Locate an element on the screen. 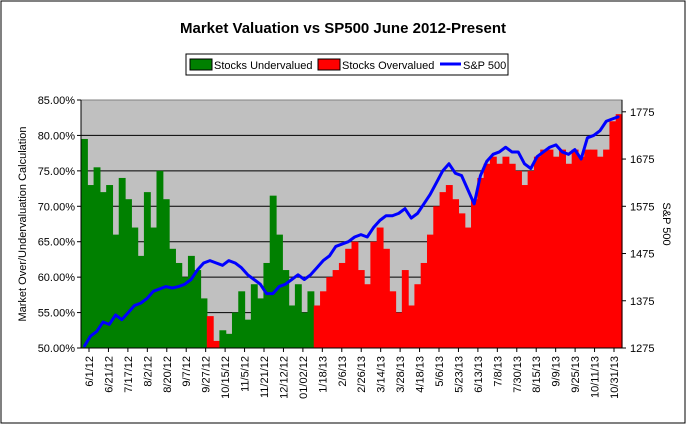 Image resolution: width=687 pixels, height=431 pixels. legend-undervalued-label: Stocks Undervalued is located at coordinates (263, 66).